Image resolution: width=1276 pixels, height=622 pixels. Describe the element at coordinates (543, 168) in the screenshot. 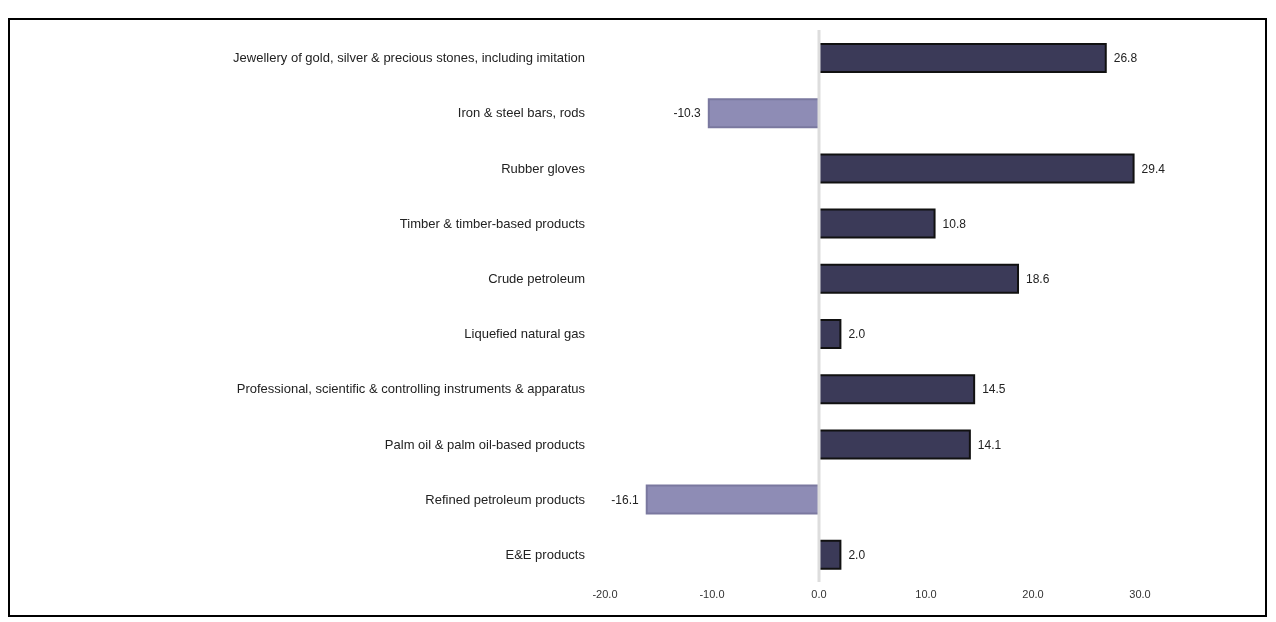

I see `y-tick-label: Rubber gloves` at that location.